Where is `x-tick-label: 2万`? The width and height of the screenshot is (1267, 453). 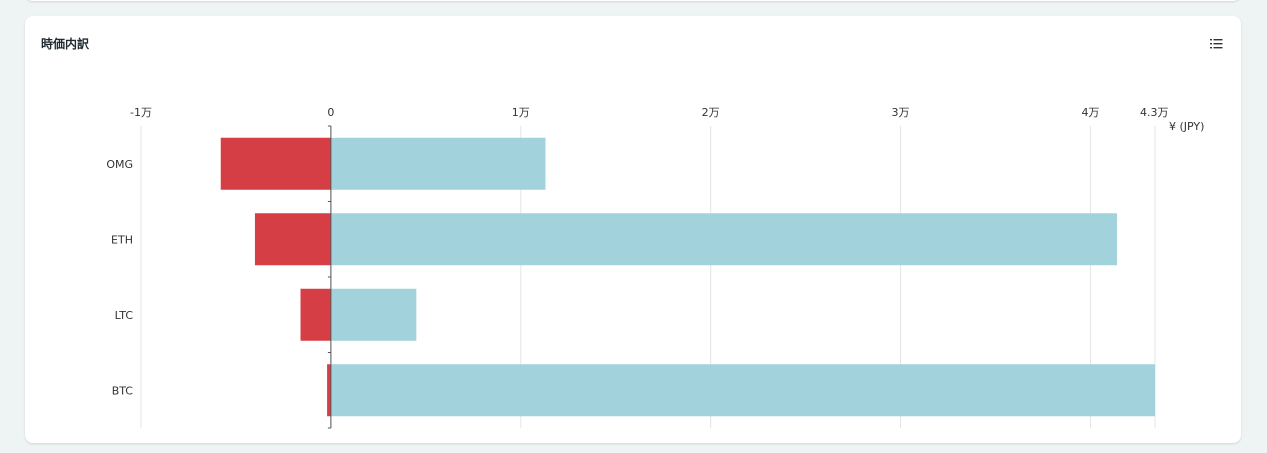
x-tick-label: 2万 is located at coordinates (711, 112).